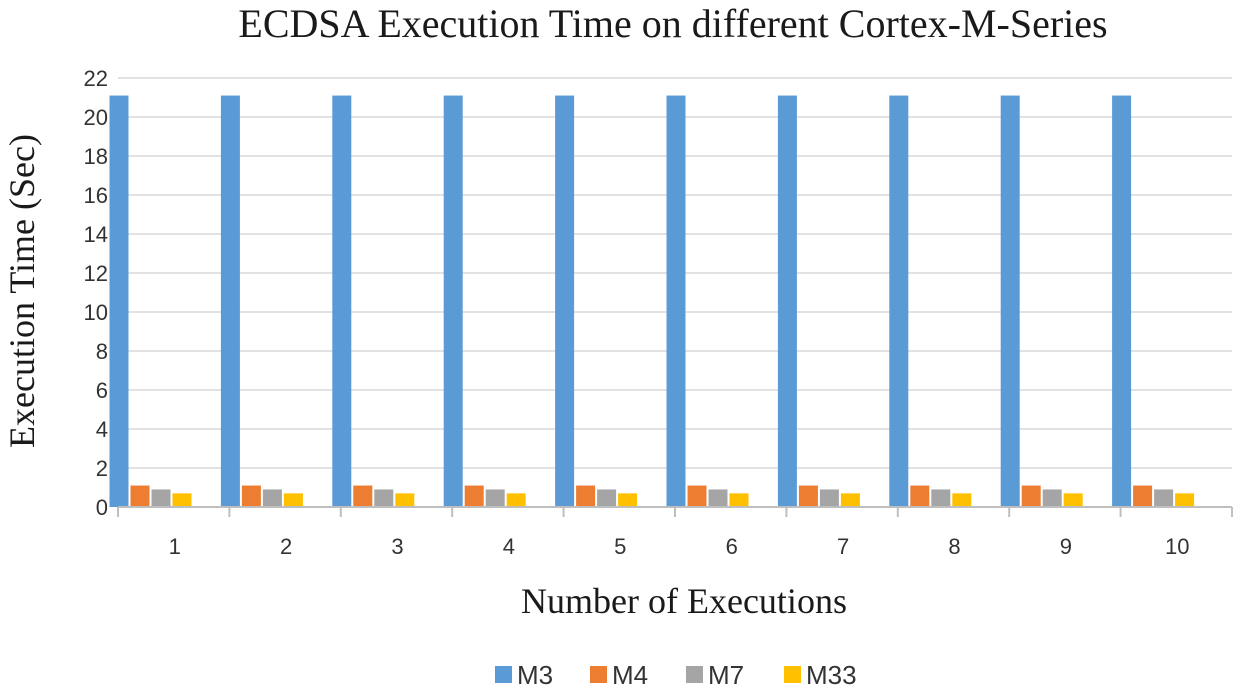 This screenshot has width=1255, height=691. I want to click on legend-swatch-m33, so click(792, 674).